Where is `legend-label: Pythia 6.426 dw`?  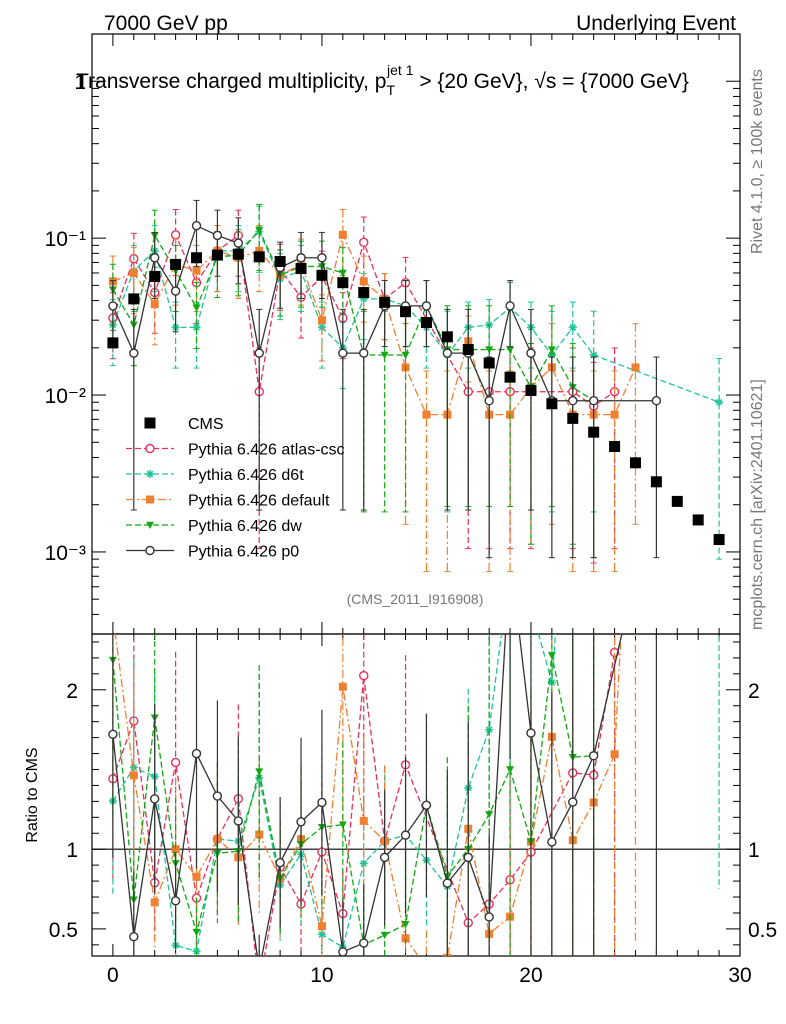
legend-label: Pythia 6.426 dw is located at coordinates (245, 526).